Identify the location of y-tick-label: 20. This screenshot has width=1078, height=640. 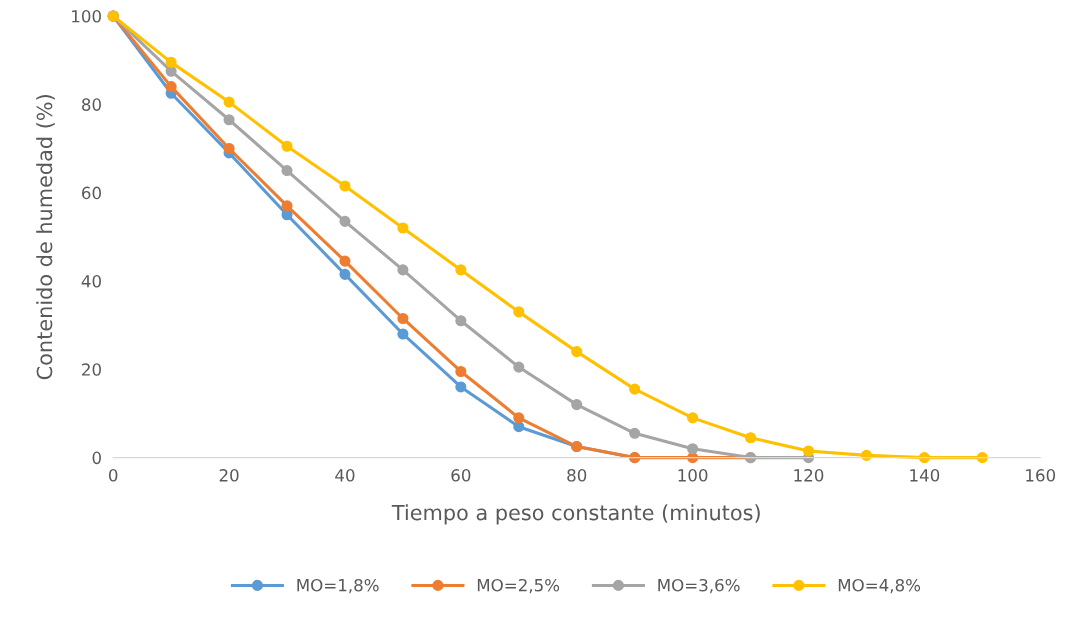
(91, 369).